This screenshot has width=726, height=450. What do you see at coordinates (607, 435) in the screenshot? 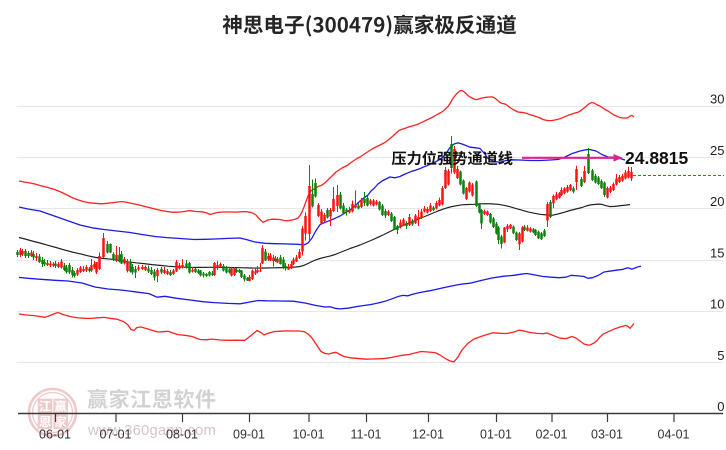
I see `svg-text: 03-01` at bounding box center [607, 435].